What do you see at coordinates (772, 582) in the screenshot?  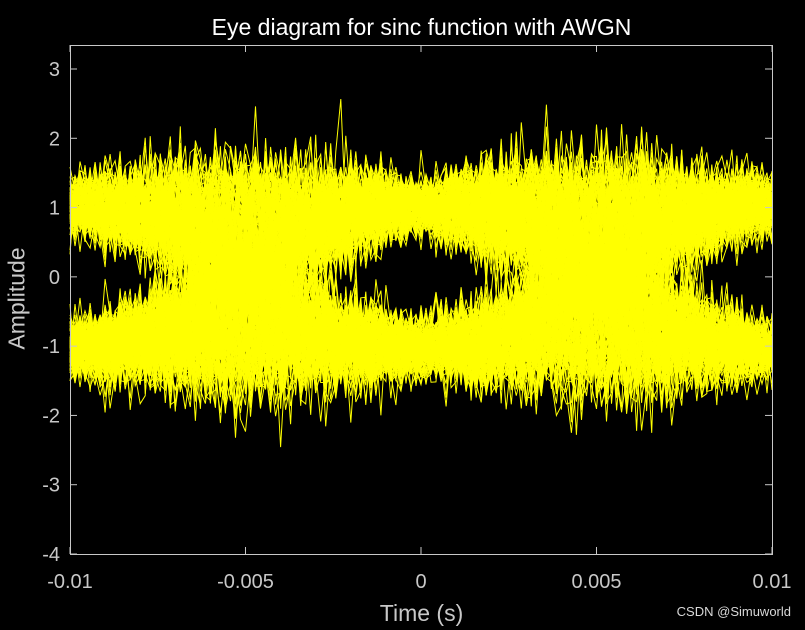 I see `x-tick-label: 0.01` at bounding box center [772, 582].